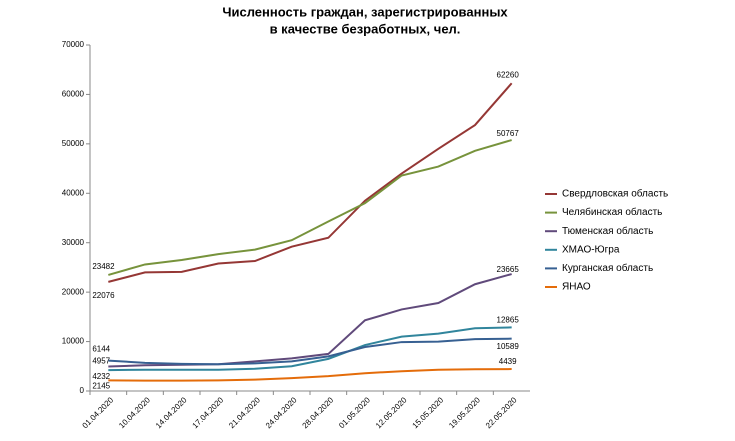 This screenshot has height=441, width=735. What do you see at coordinates (82, 390) in the screenshot?
I see `y-tick-label: 0` at bounding box center [82, 390].